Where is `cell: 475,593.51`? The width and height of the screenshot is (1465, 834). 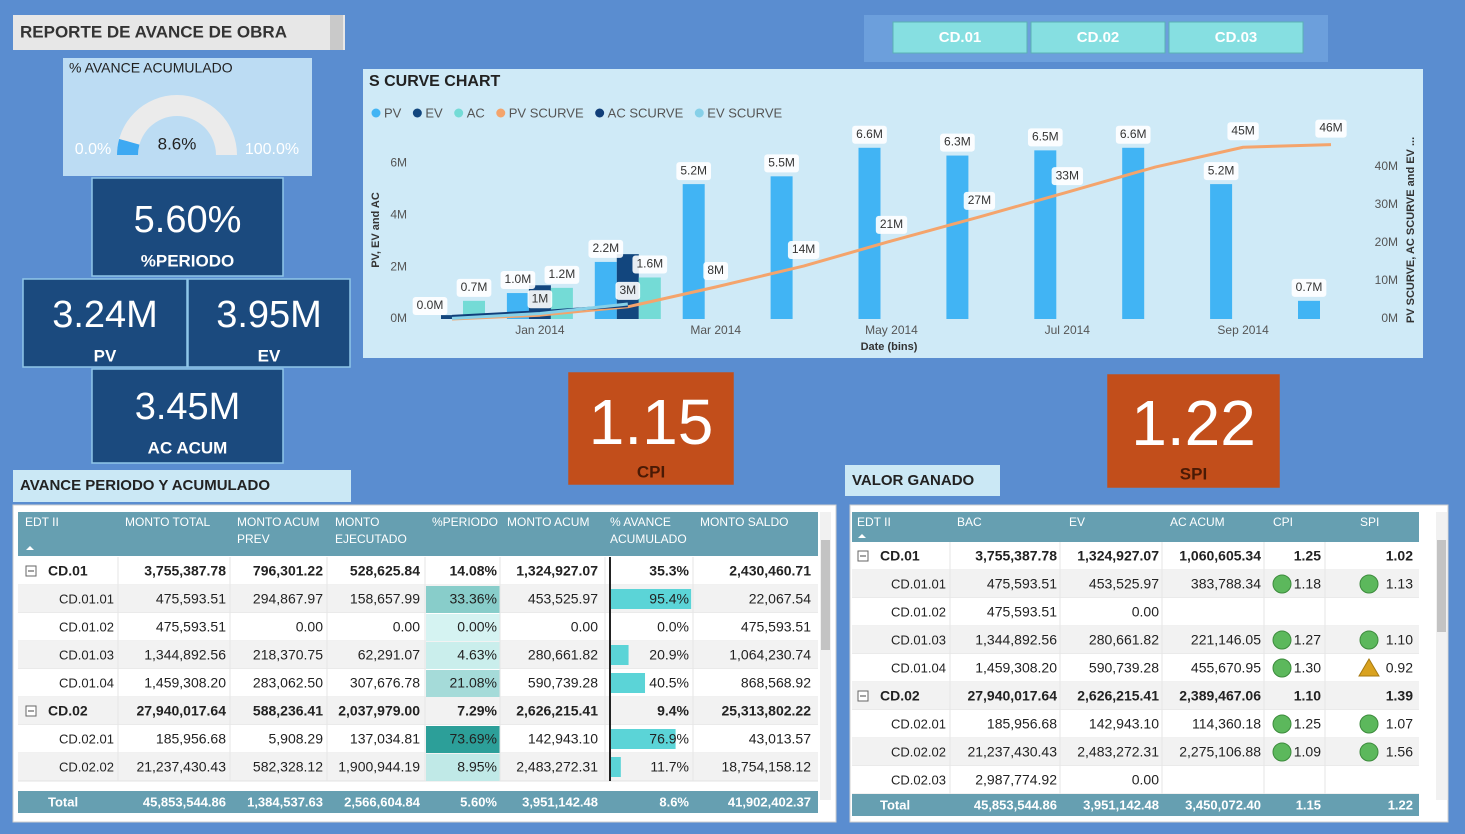
cell: 475,593.51 is located at coordinates (191, 599).